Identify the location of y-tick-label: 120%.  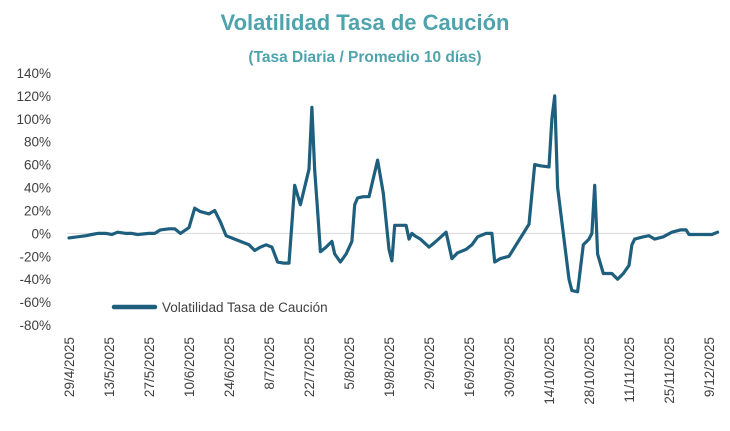
(33, 96).